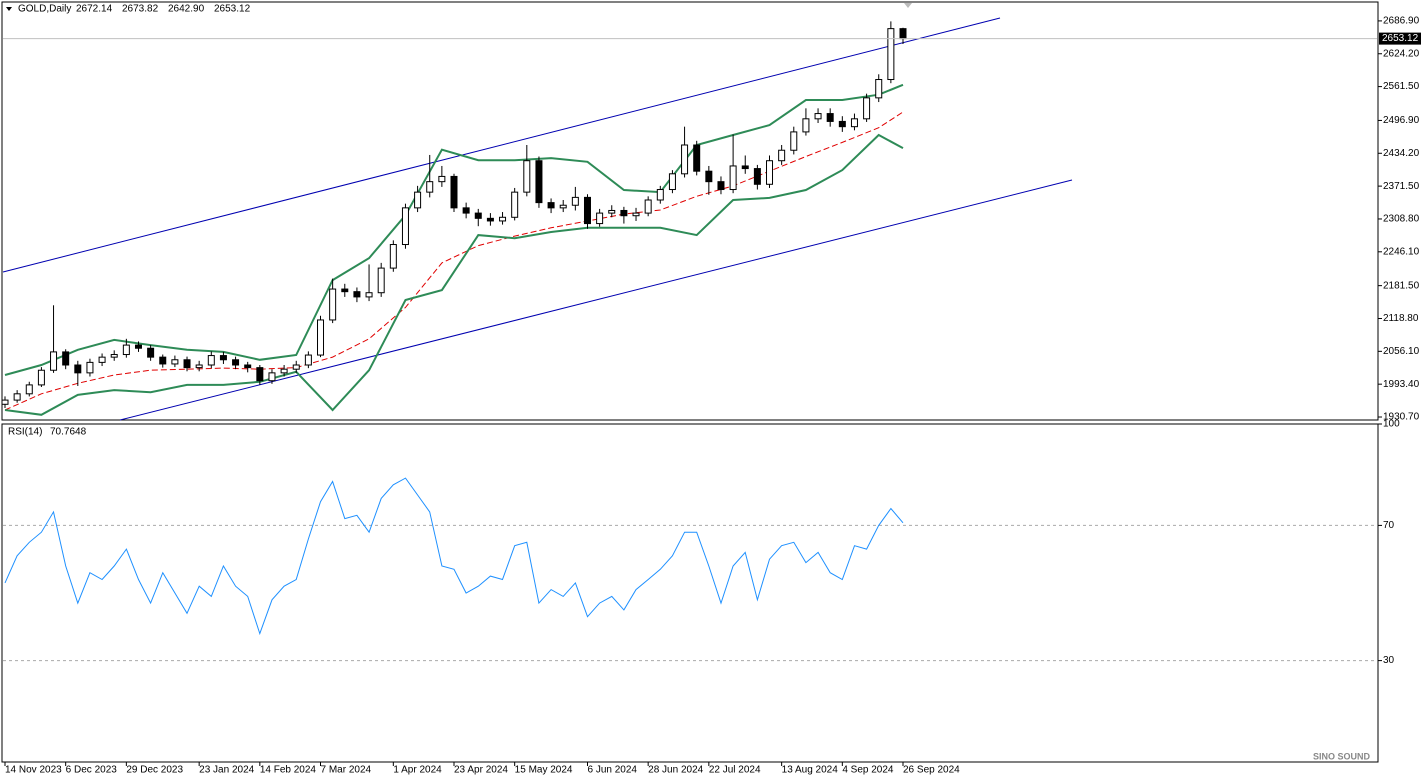 The height and width of the screenshot is (784, 1423). What do you see at coordinates (1401, 53) in the screenshot?
I see `y-tick-label: 2624.20` at bounding box center [1401, 53].